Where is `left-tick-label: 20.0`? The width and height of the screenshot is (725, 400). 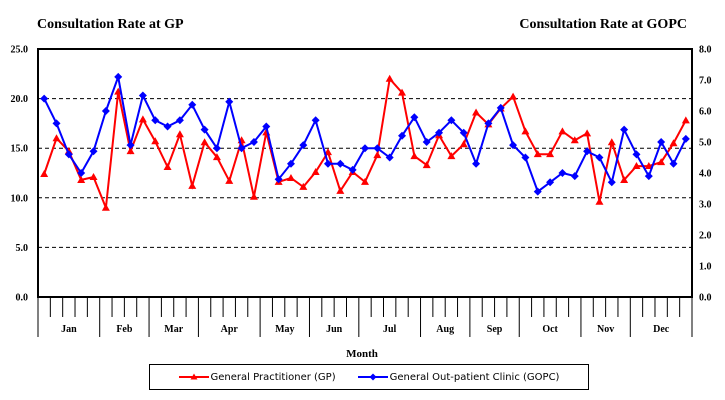
left-tick-label: 20.0 is located at coordinates (20, 99).